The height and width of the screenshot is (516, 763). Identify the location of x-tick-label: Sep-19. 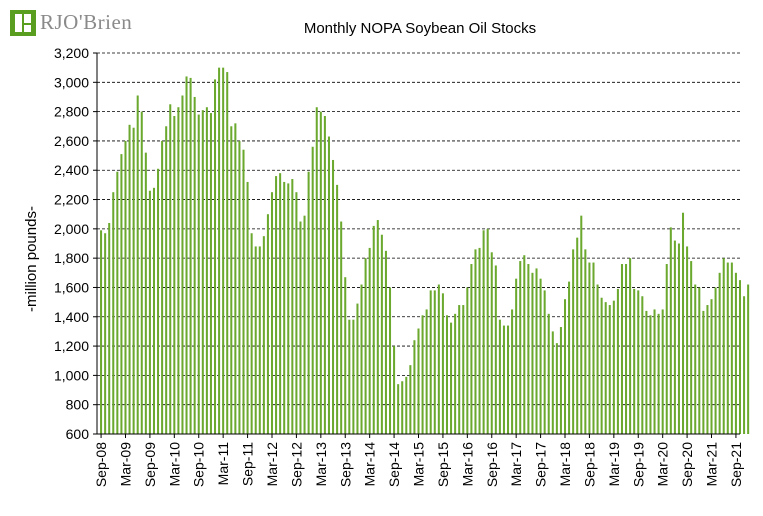
(638, 464).